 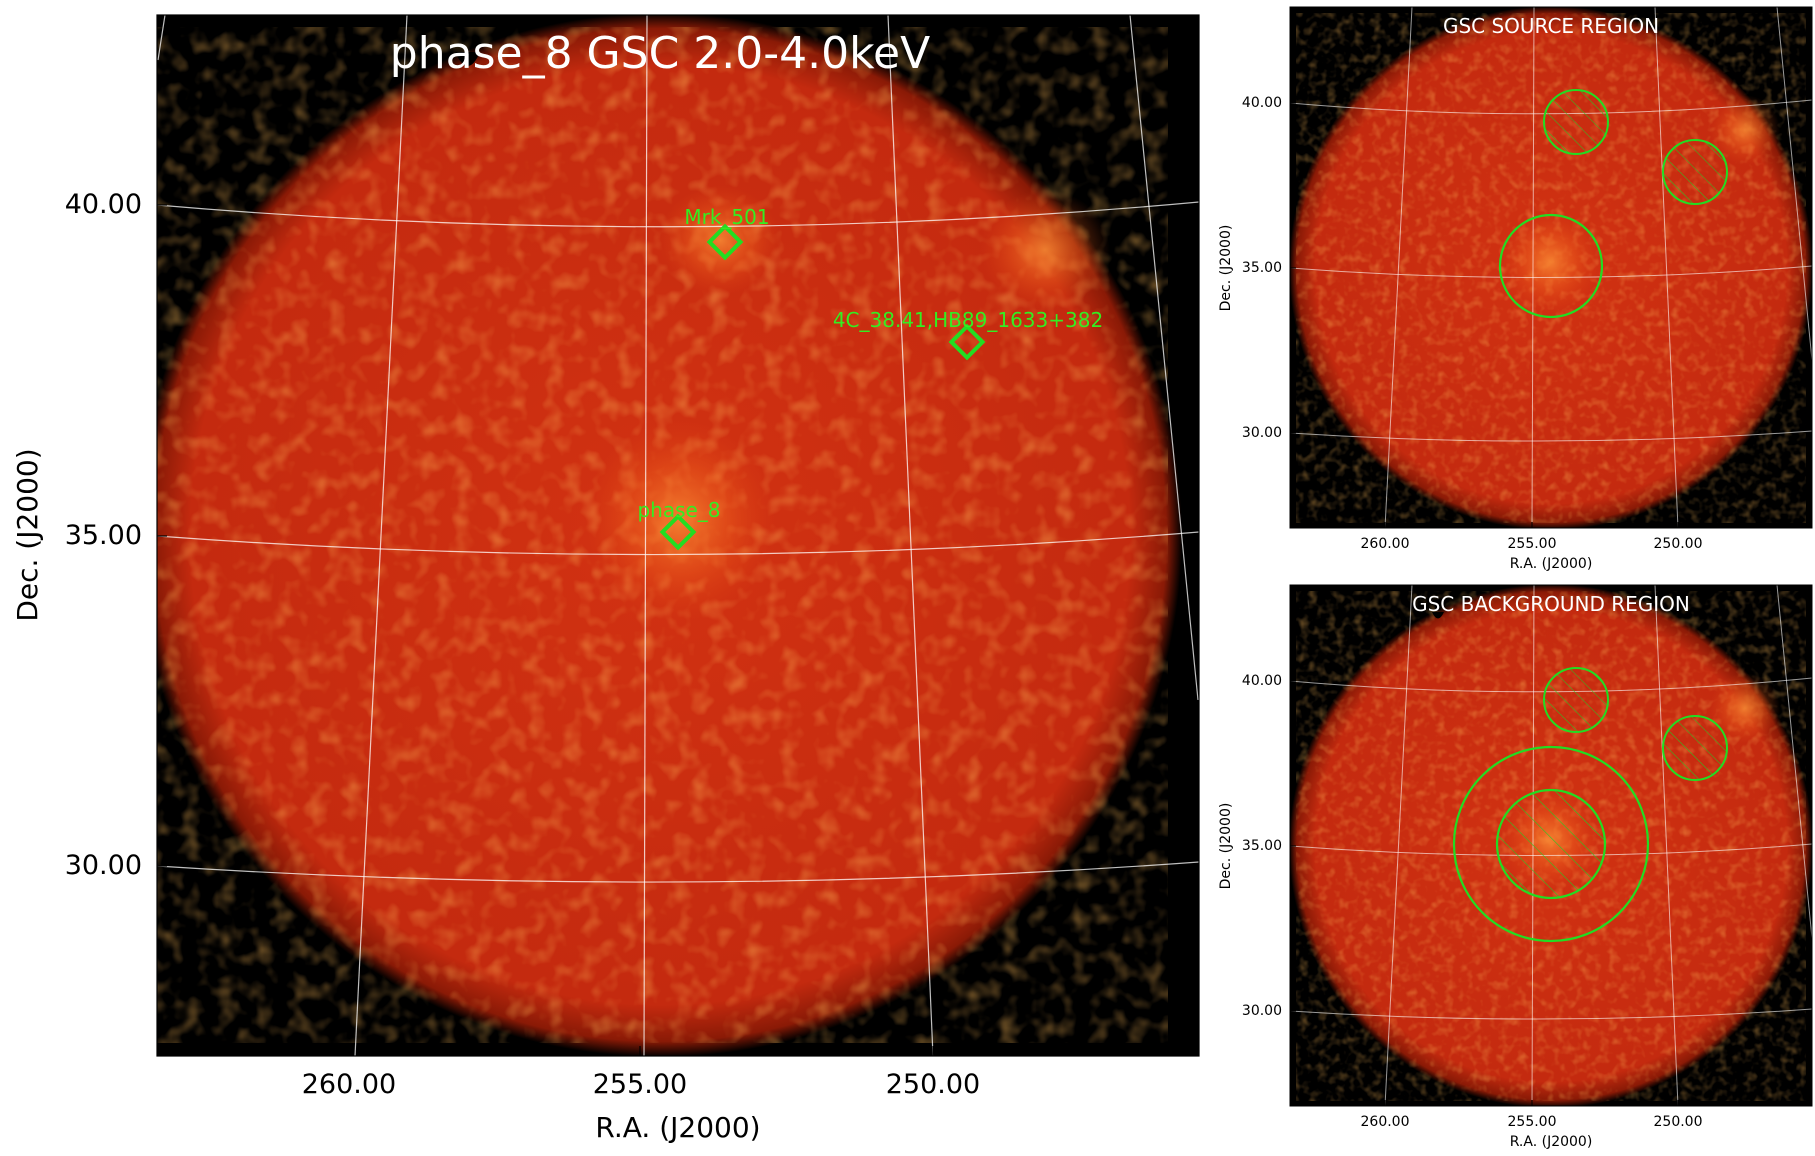 What do you see at coordinates (1262, 433) in the screenshot?
I see `src-ytick-label-30: 30.00` at bounding box center [1262, 433].